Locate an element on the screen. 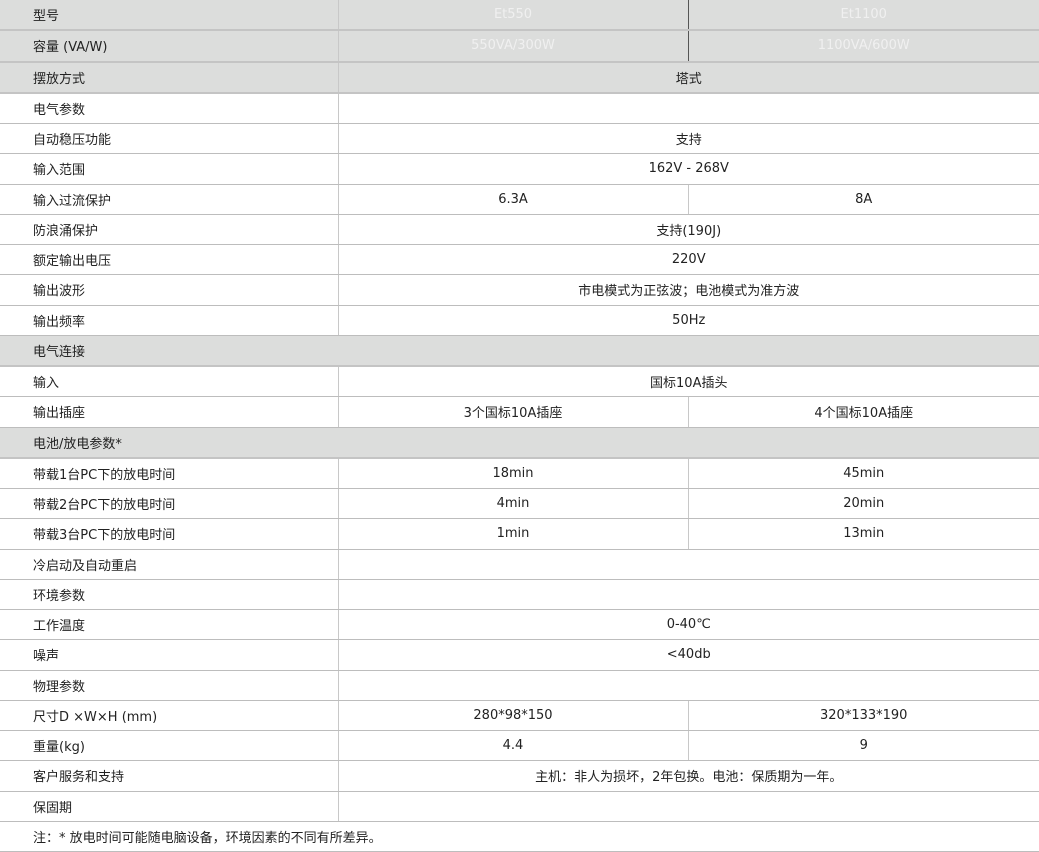  capacity-et1100: 1100VA/600W is located at coordinates (863, 46).